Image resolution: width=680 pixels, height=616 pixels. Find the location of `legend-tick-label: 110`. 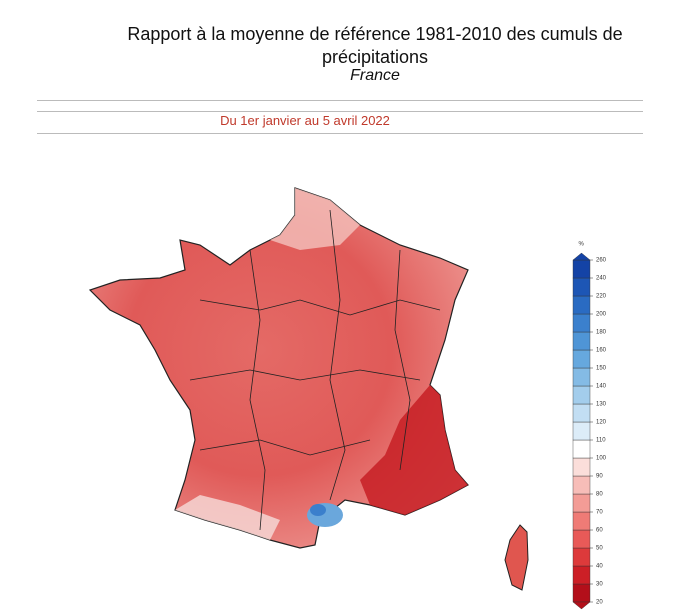

legend-tick-label: 110 is located at coordinates (601, 441).